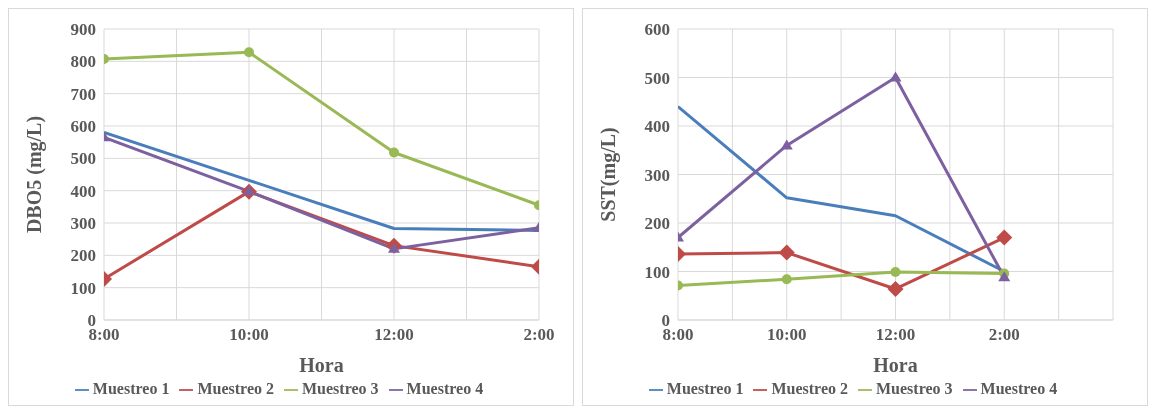 The height and width of the screenshot is (415, 1156). Describe the element at coordinates (83, 94) in the screenshot. I see `y-tick-label: 700` at that location.